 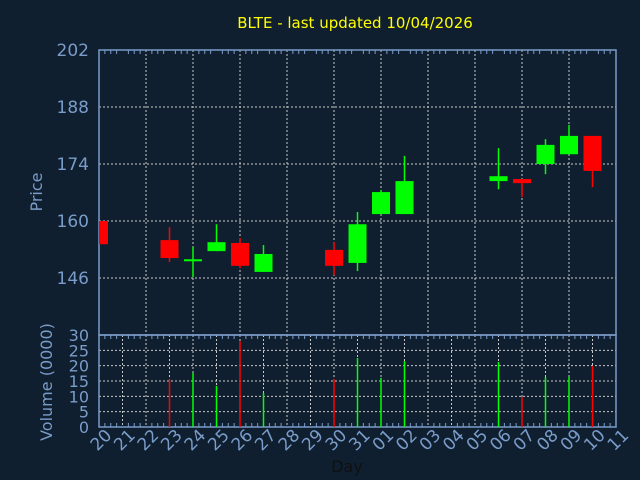 I want to click on price-tick-label: 174, so click(x=73, y=165).